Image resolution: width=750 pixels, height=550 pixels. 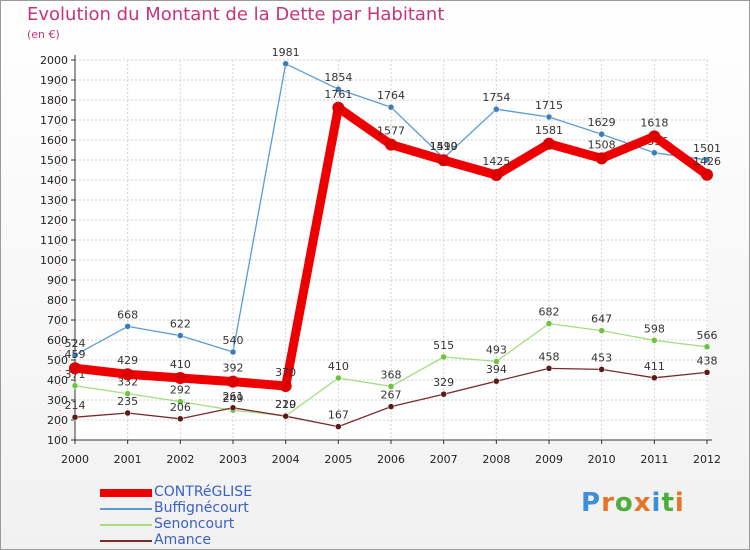 What do you see at coordinates (127, 314) in the screenshot?
I see `data-label: 668` at bounding box center [127, 314].